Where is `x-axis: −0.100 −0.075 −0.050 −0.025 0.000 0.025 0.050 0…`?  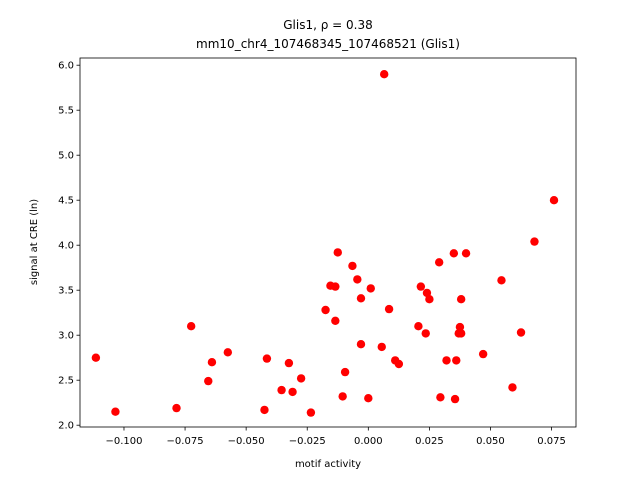
x-axis: −0.100 −0.075 −0.050 −0.025 0.000 0.025 0.050 0… is located at coordinates (335, 437).